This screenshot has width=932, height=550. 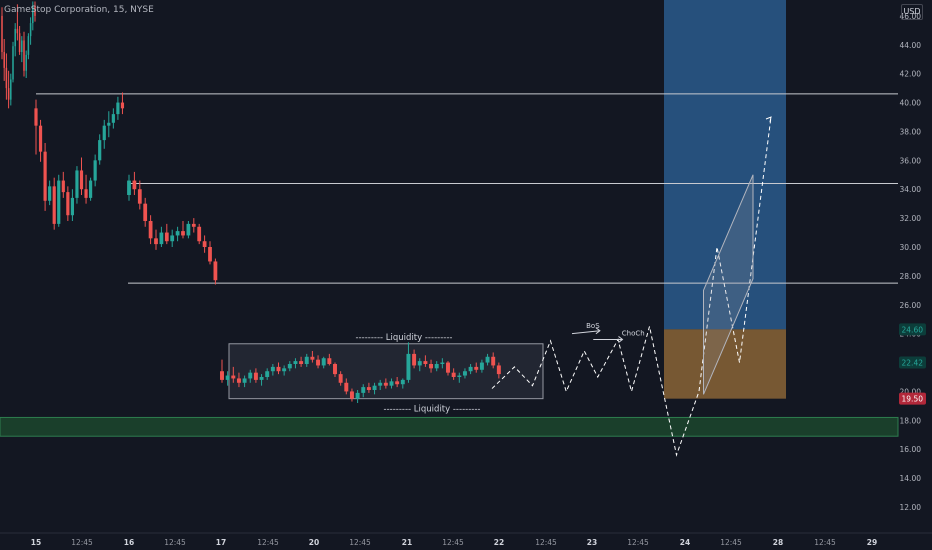 What do you see at coordinates (449, 426) in the screenshot?
I see `demand-zone` at bounding box center [449, 426].